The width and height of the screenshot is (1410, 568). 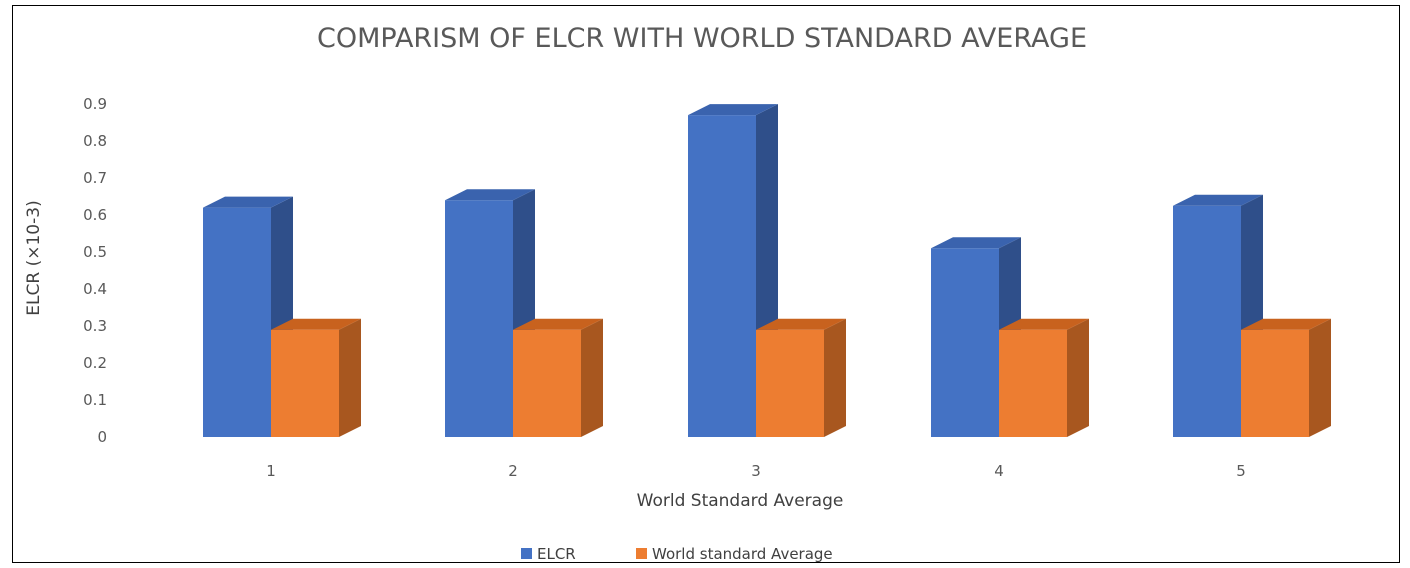 I want to click on legend-label-world-standard-average: World standard Average, so click(x=742, y=553).